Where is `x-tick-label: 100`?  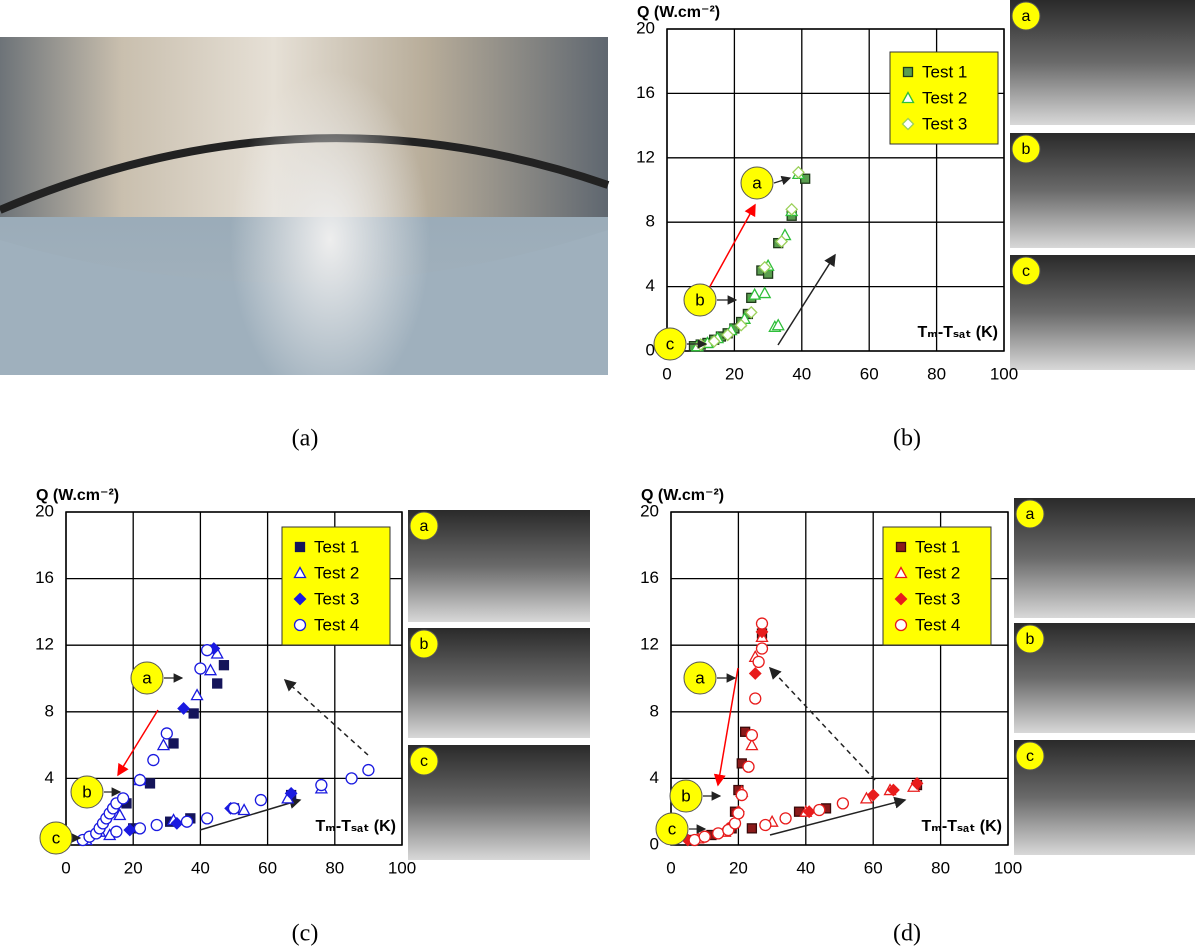
x-tick-label: 100 is located at coordinates (402, 867).